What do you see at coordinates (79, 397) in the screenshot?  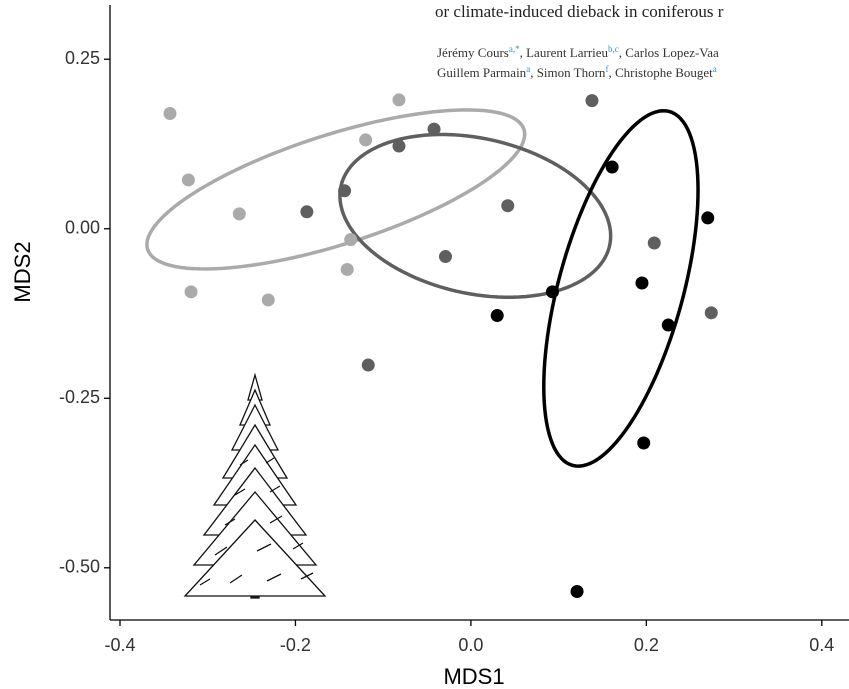 I see `y-tick-label: -0.25` at bounding box center [79, 397].